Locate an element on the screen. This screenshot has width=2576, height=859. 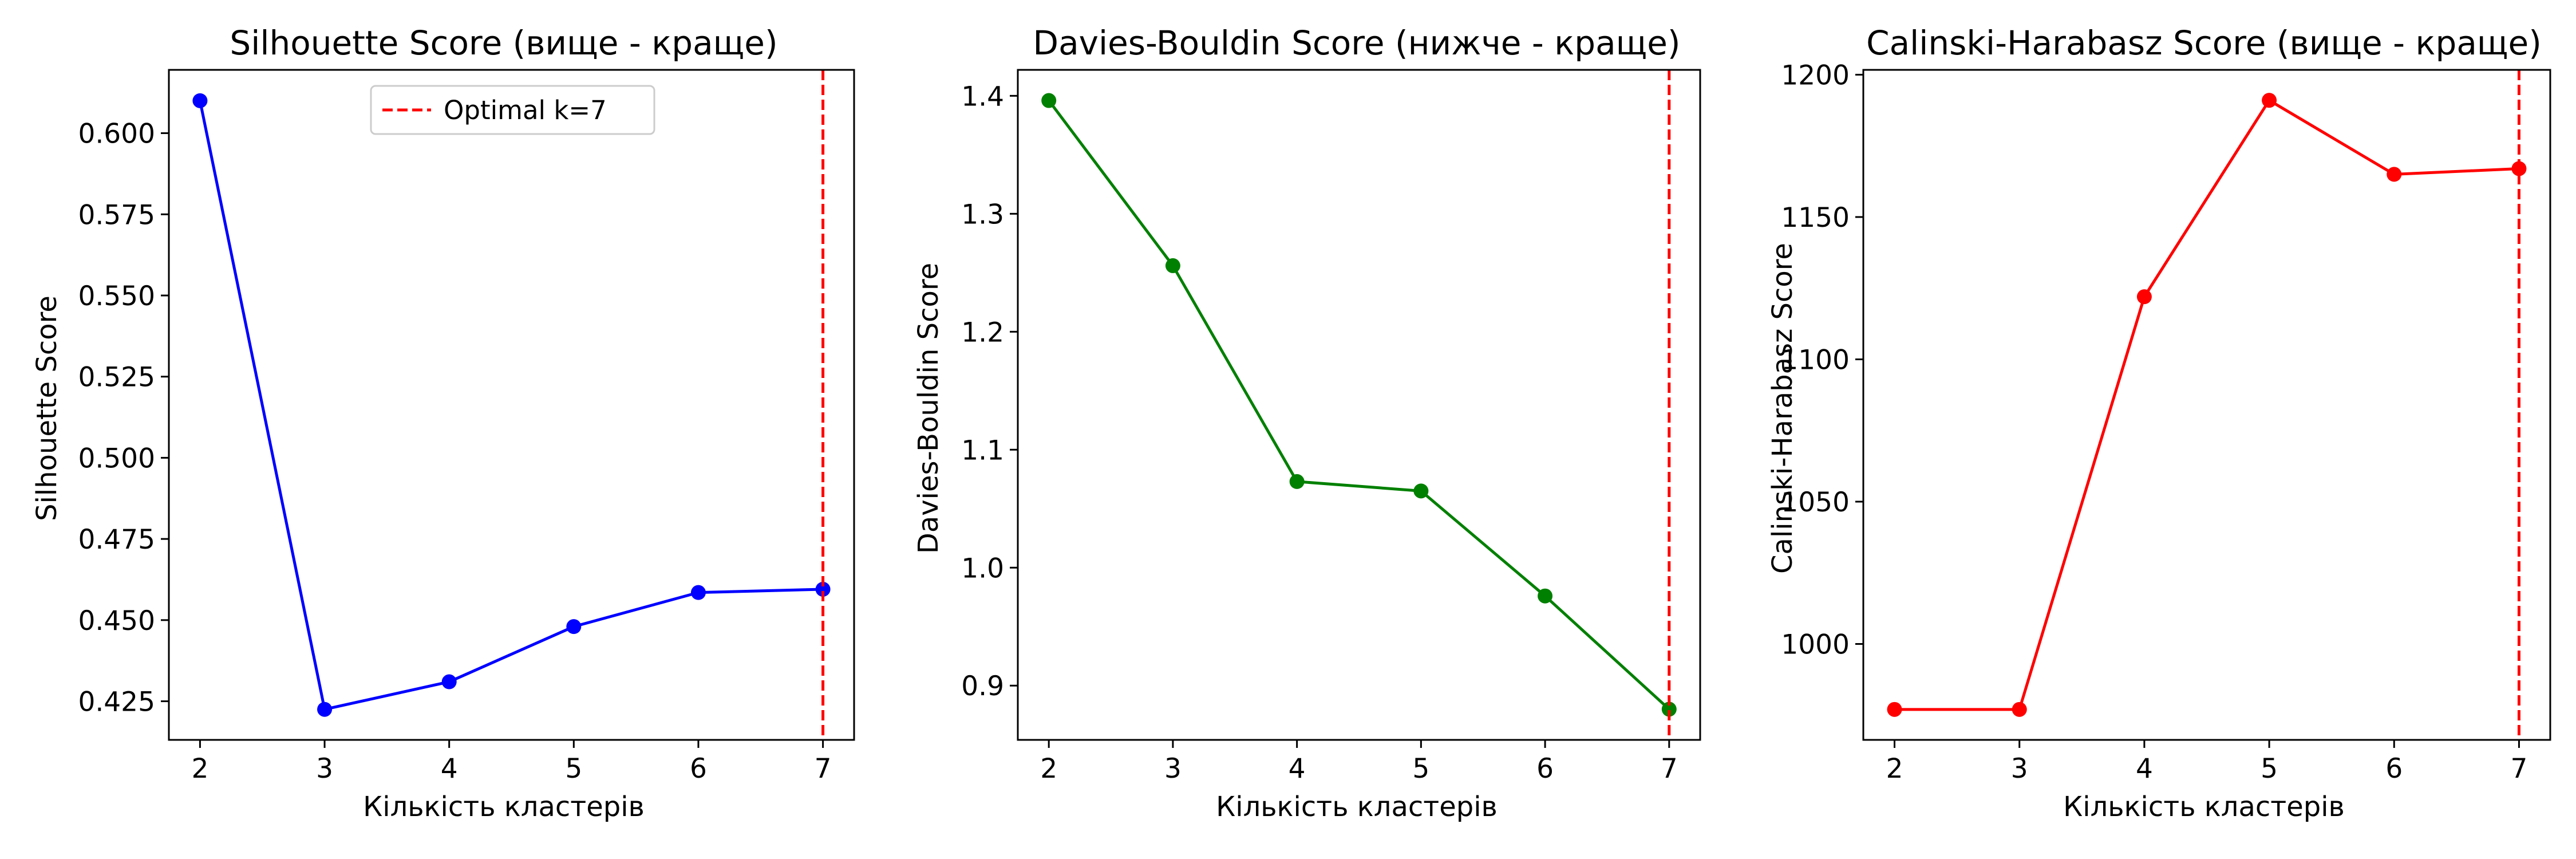
y-axis-label: Calinski-Harabasz Score is located at coordinates (1783, 409).